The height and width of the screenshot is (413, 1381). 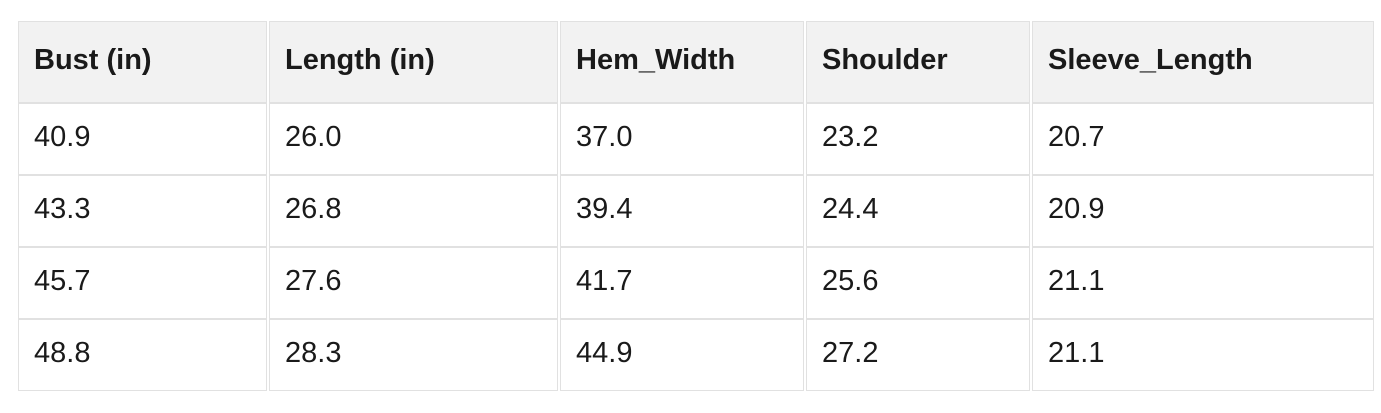 I want to click on table-cell: 24.4, so click(x=918, y=211).